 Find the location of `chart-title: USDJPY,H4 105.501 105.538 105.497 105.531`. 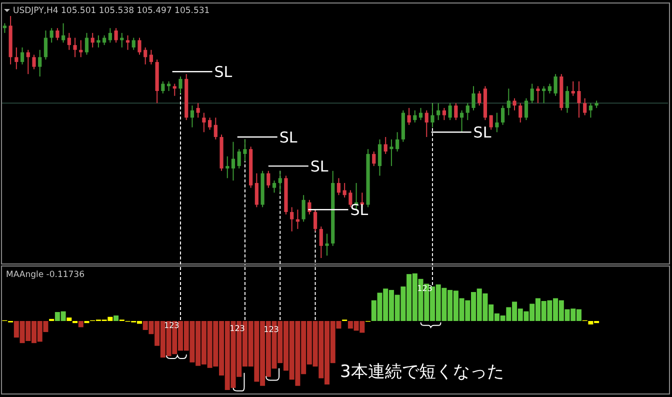

chart-title: USDJPY,H4 105.501 105.538 105.497 105.531 is located at coordinates (111, 11).